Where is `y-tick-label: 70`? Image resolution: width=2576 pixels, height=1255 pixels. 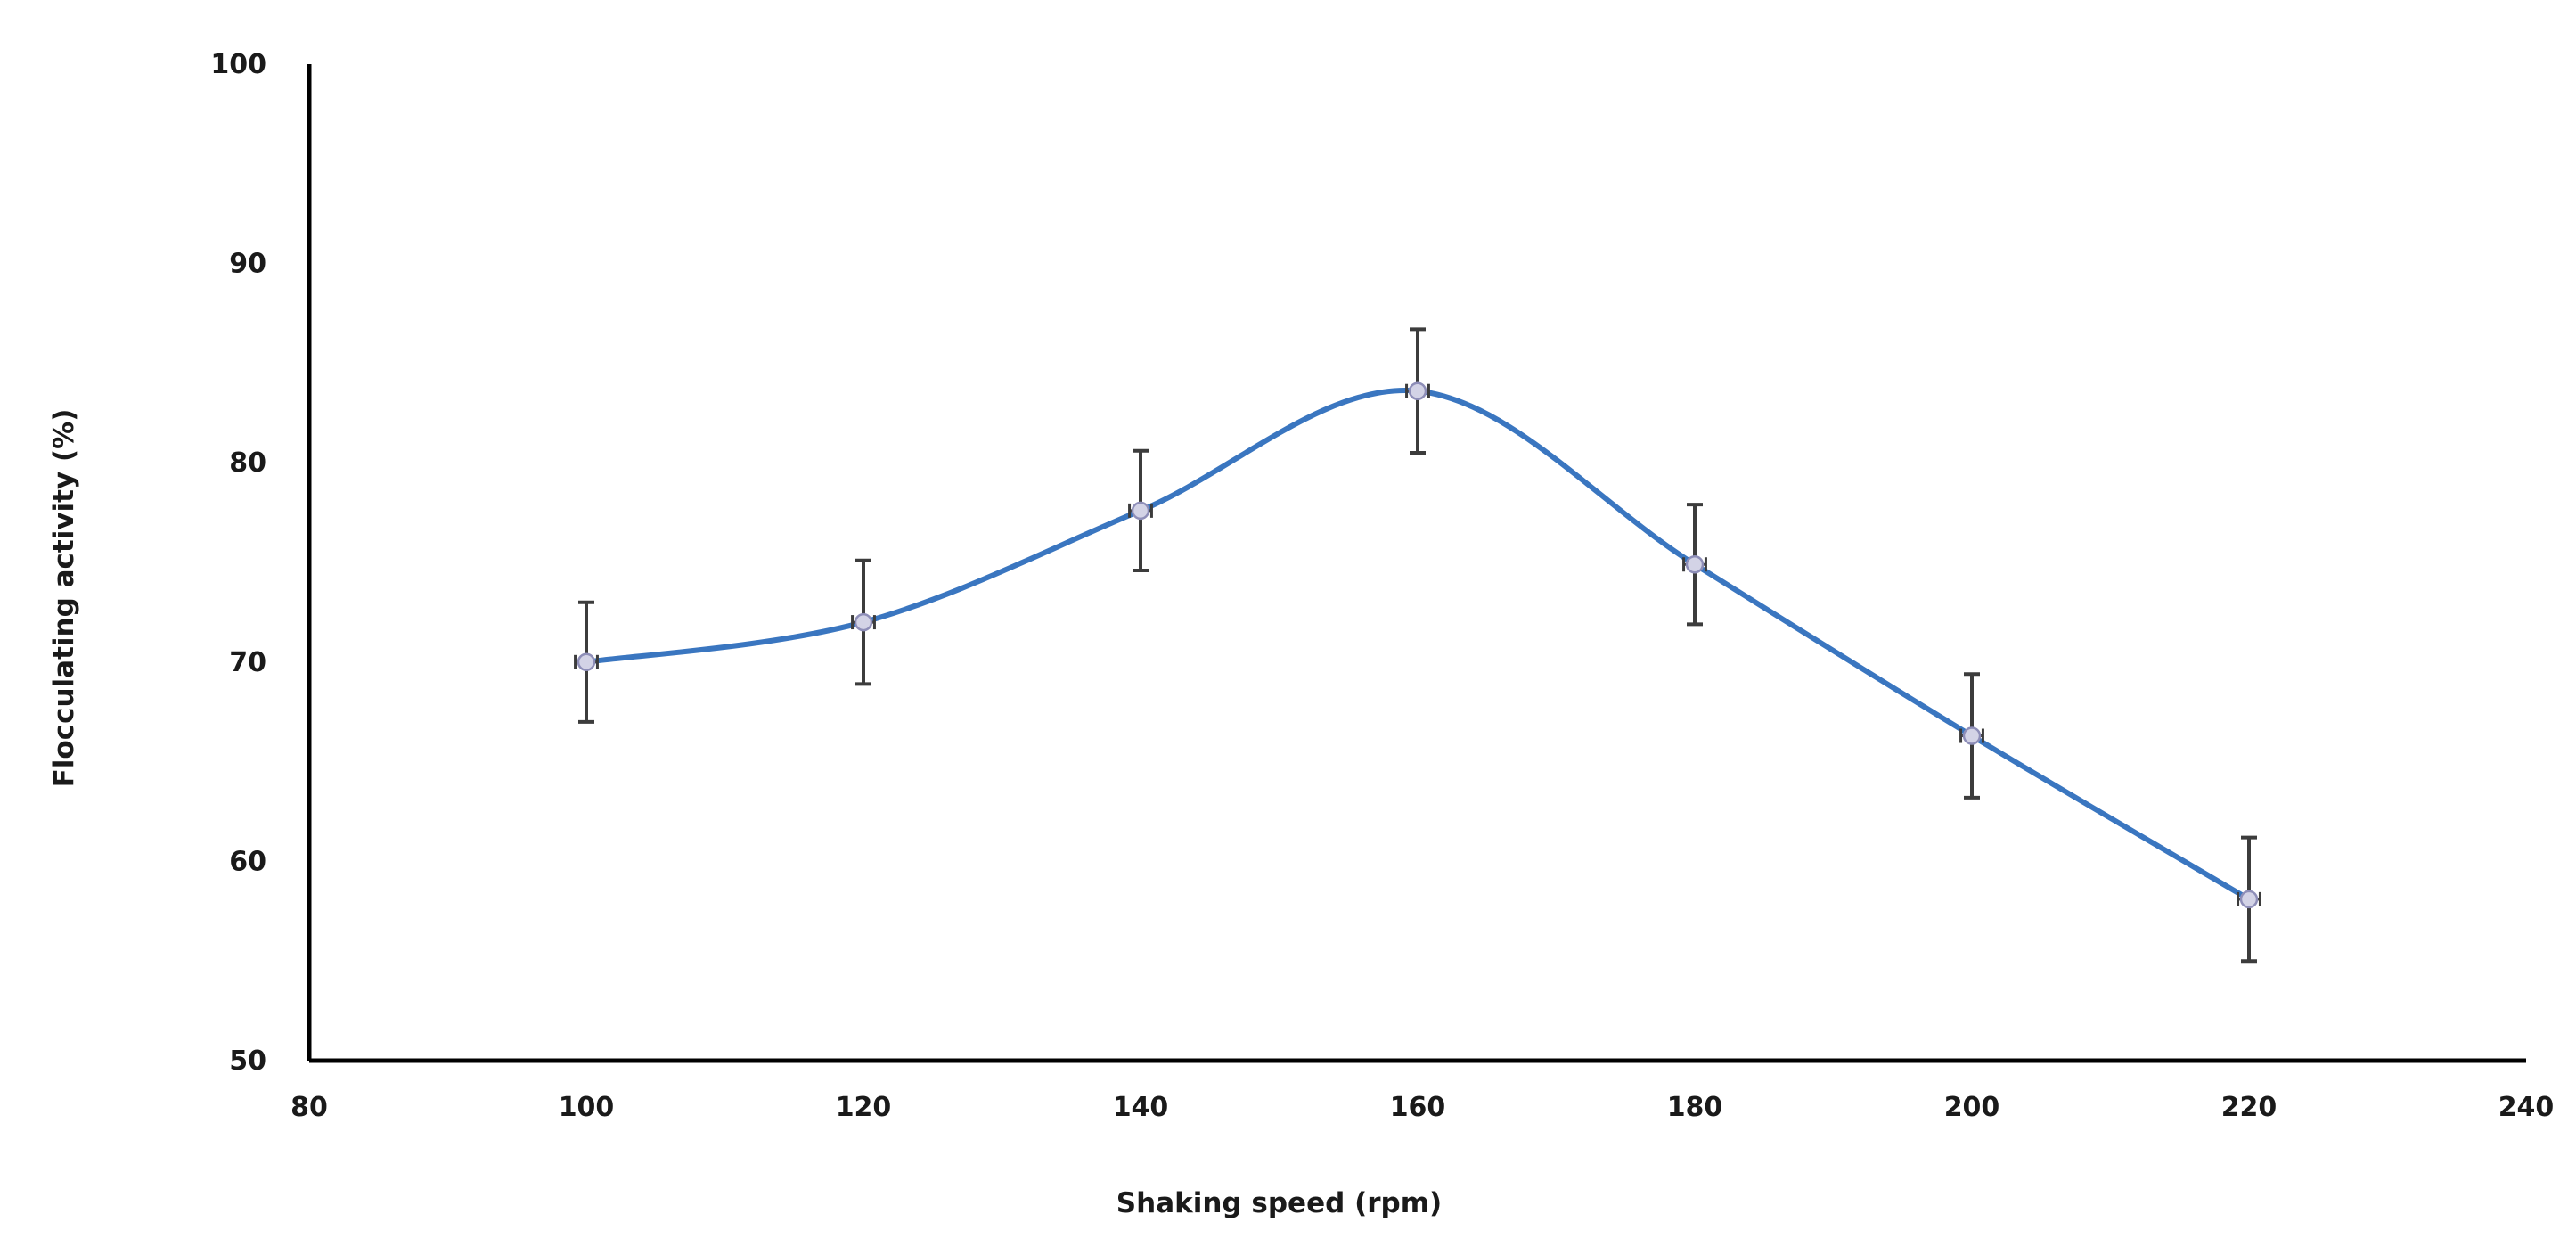
y-tick-label: 70 is located at coordinates (247, 663).